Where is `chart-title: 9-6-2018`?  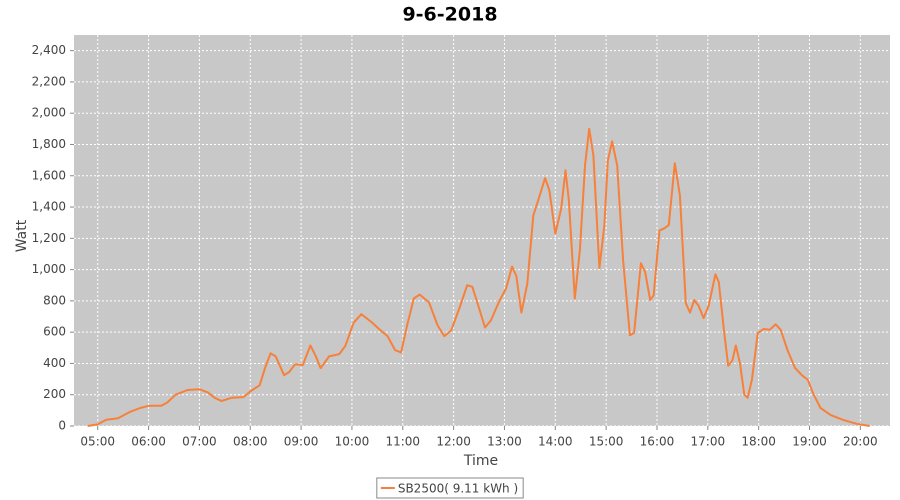 chart-title: 9-6-2018 is located at coordinates (449, 15).